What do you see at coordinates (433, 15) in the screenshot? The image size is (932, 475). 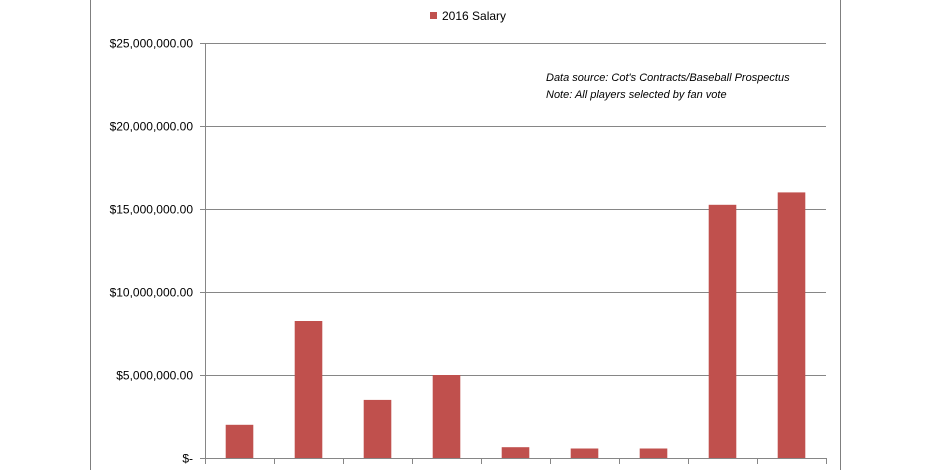 I see `legend-swatch` at bounding box center [433, 15].